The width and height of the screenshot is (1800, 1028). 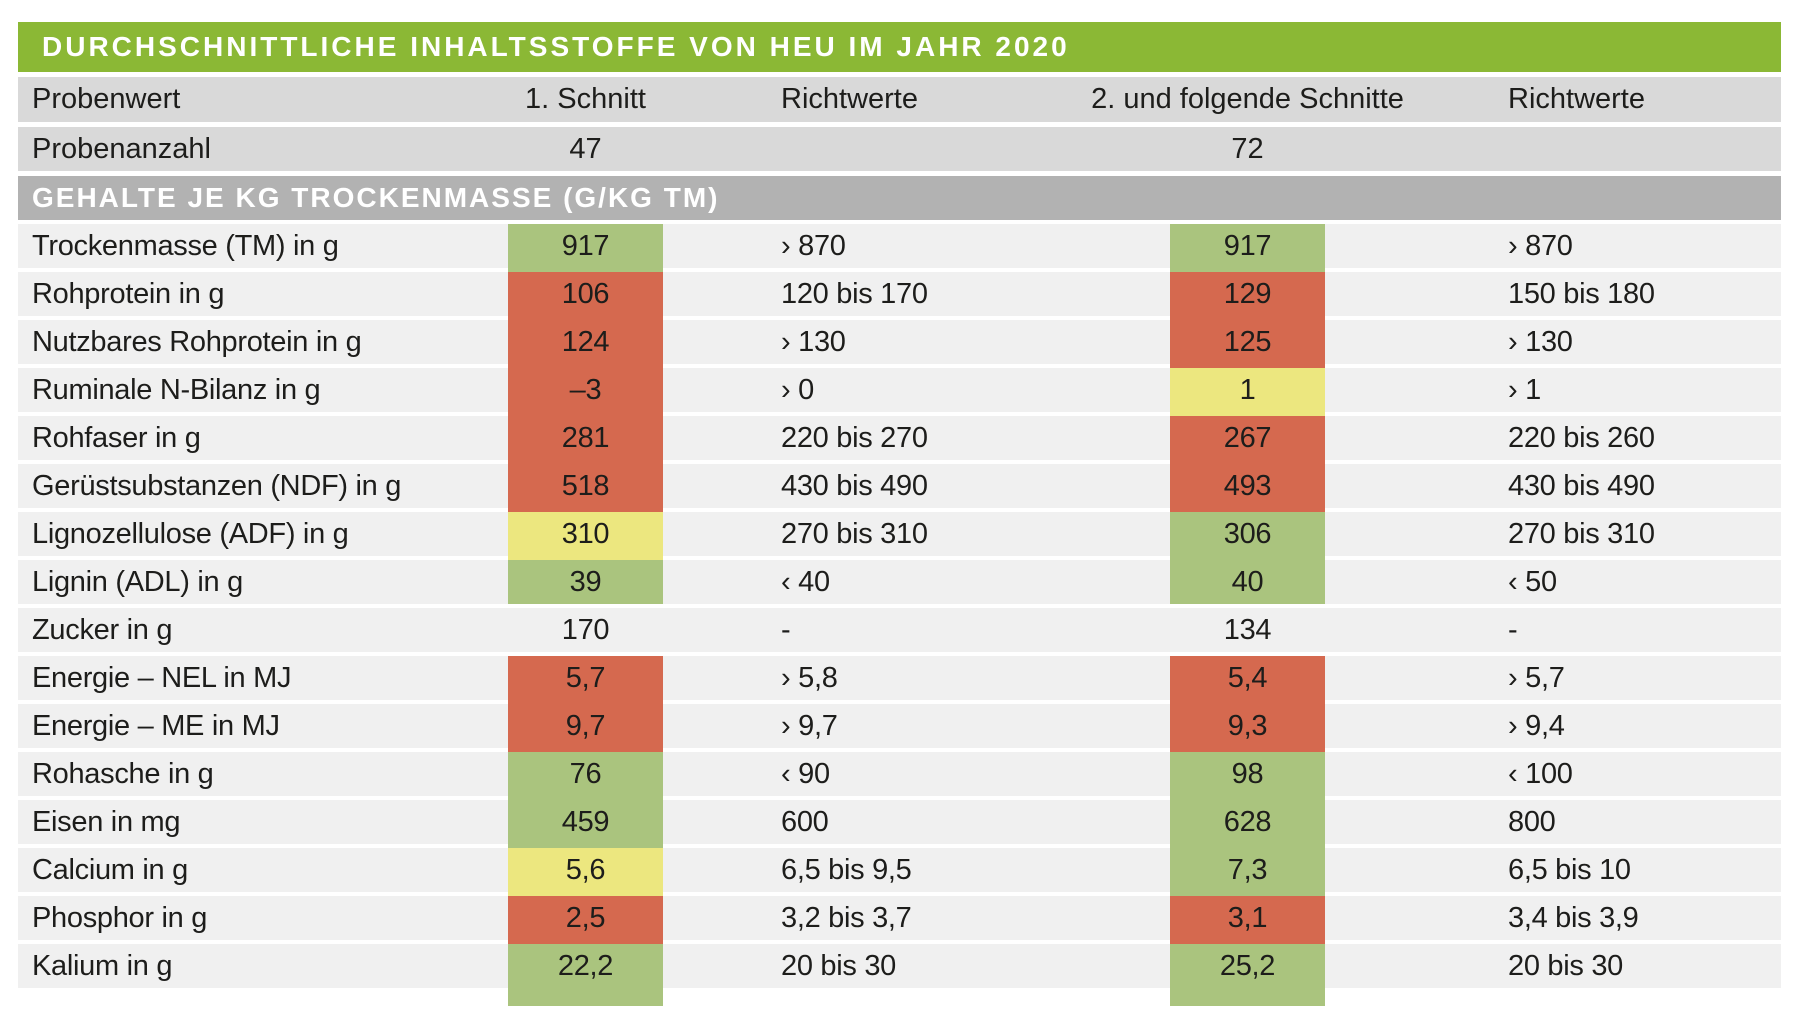 What do you see at coordinates (1540, 245) in the screenshot?
I see `richtwert-cut2: › 870` at bounding box center [1540, 245].